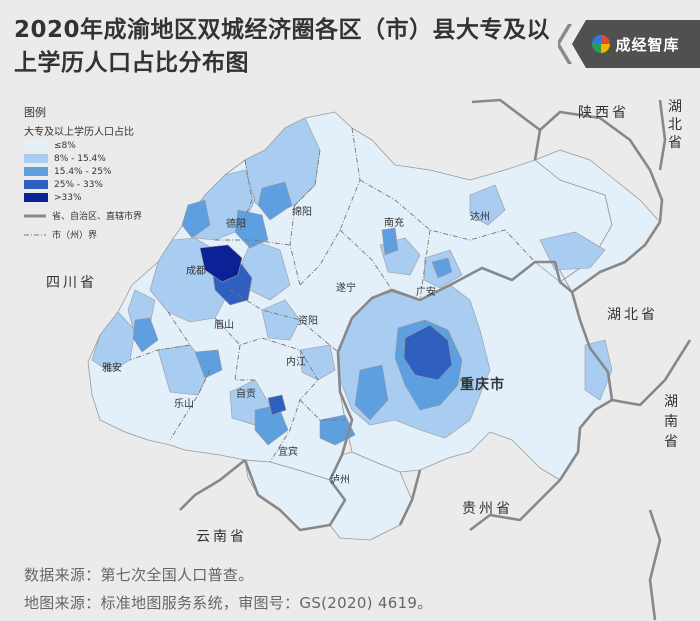 Image resolution: width=700 pixels, height=621 pixels. Describe the element at coordinates (35, 234) in the screenshot. I see `city-line-icon` at that location.